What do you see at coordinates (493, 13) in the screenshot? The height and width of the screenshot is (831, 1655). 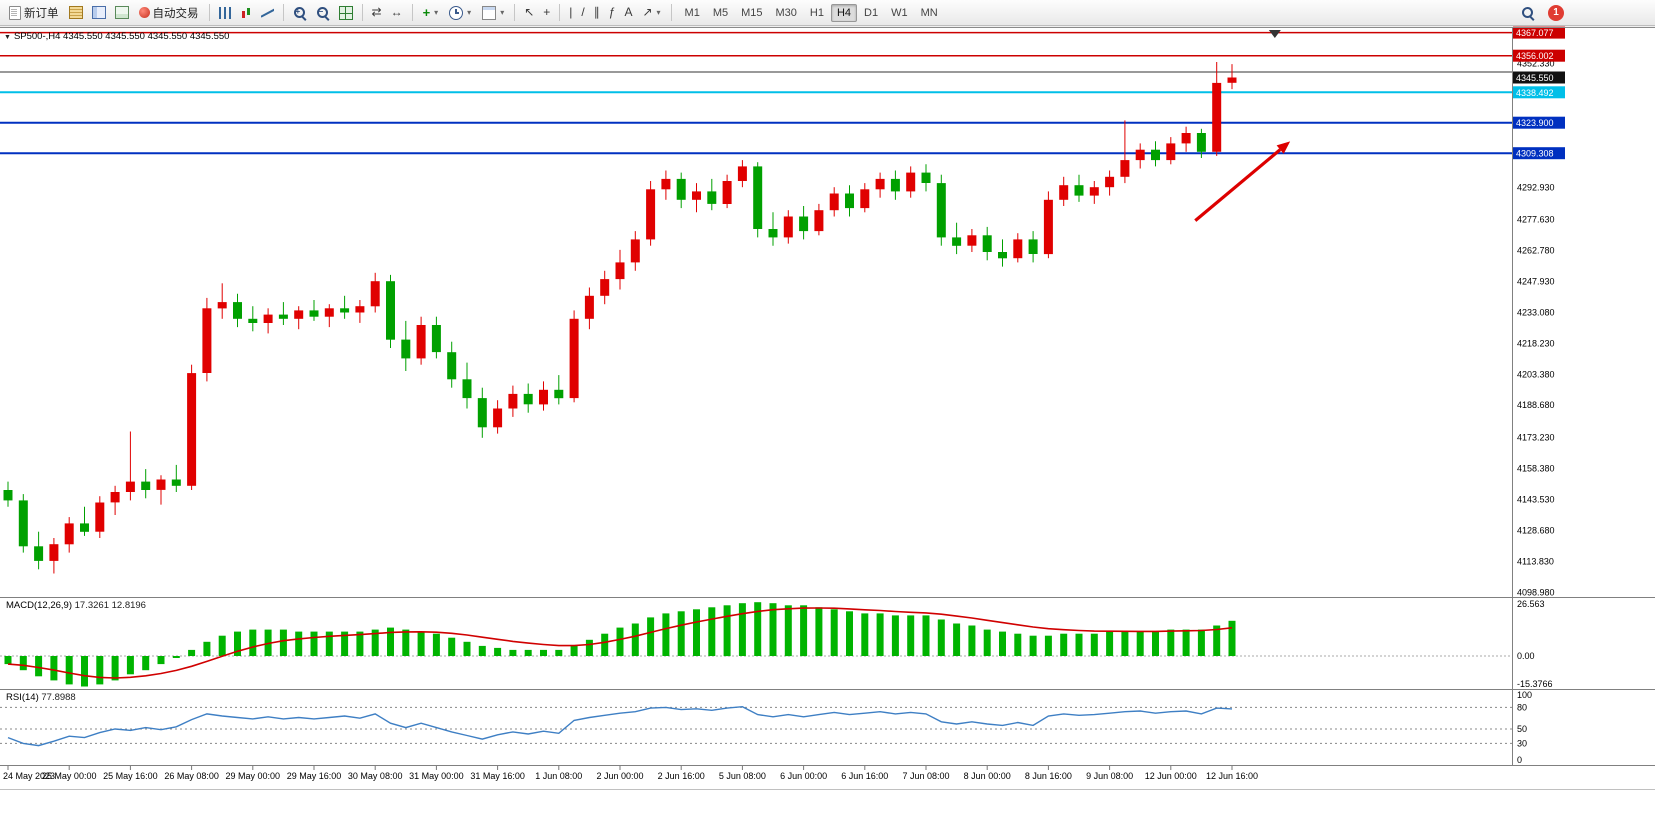 I see `templates-button: ▾` at bounding box center [493, 13].